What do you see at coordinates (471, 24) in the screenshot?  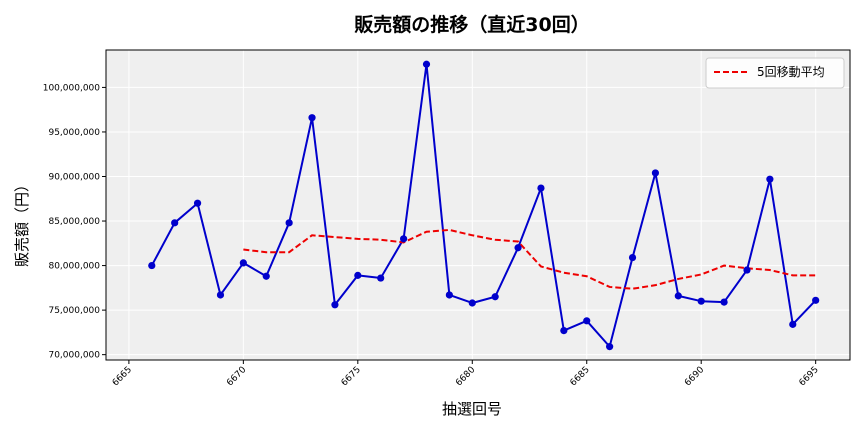 I see `chart-title: 販売額の推移（直近30回）` at bounding box center [471, 24].